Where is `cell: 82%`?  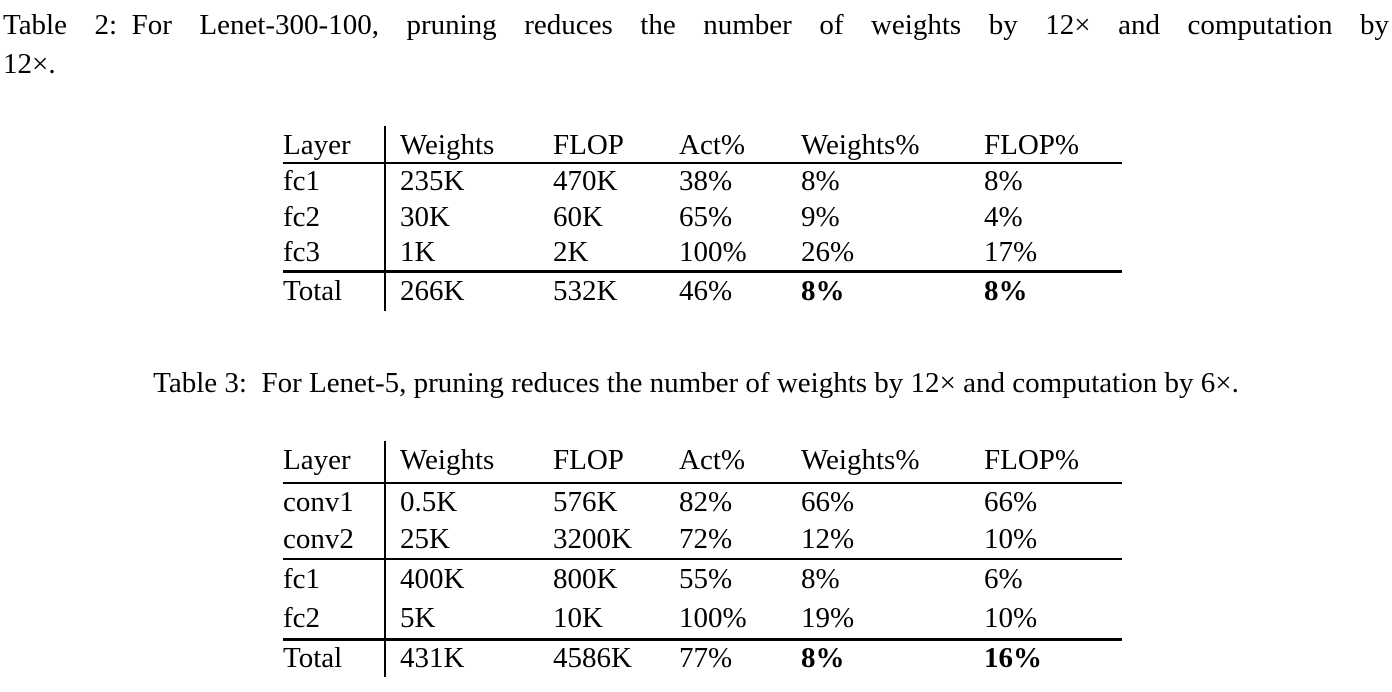 cell: 82% is located at coordinates (706, 502).